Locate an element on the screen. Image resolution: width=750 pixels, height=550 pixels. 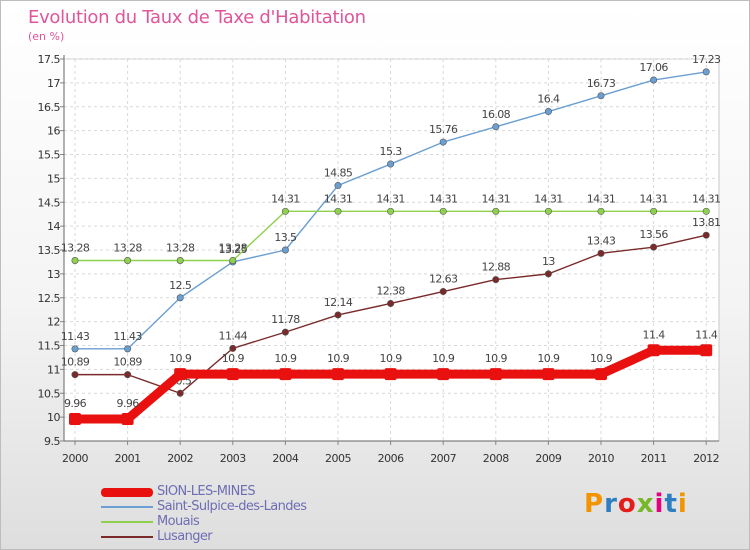
data-label: 14.85 is located at coordinates (338, 173).